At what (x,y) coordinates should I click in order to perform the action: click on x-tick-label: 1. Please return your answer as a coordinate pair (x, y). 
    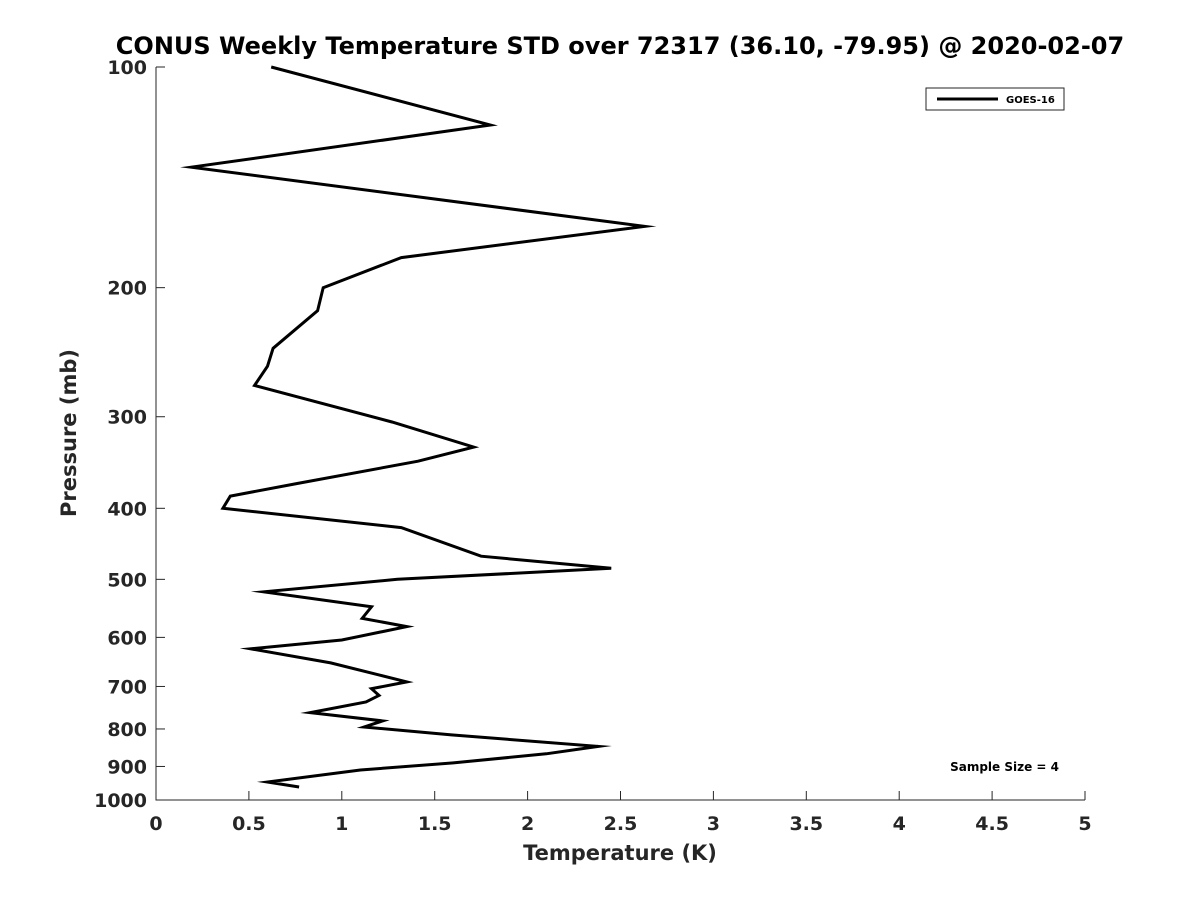
    Looking at the image, I should click on (341, 824).